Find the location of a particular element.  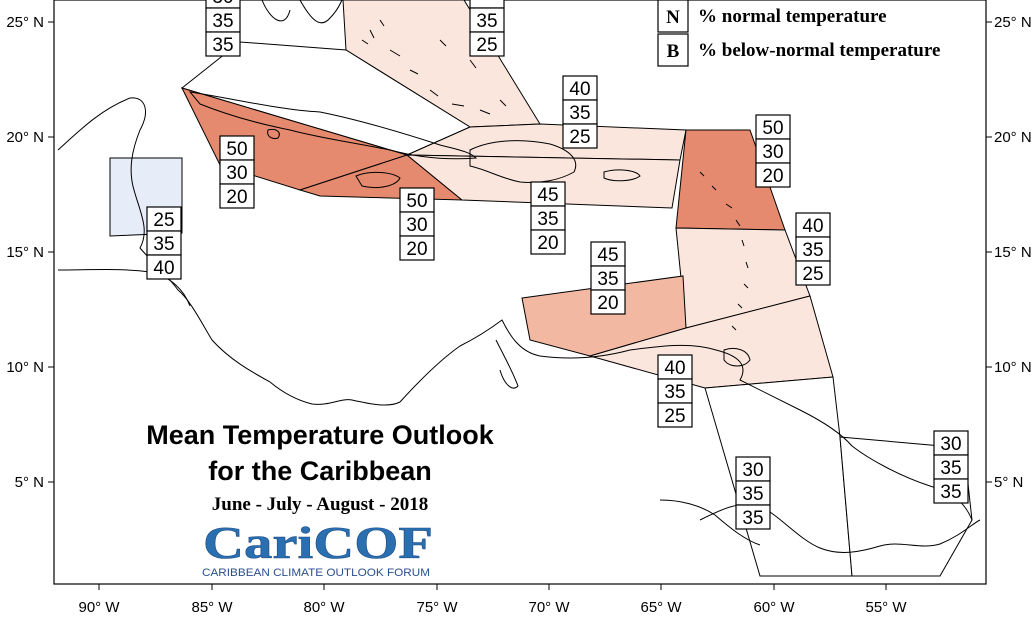

title-period: June - July - August - 2018 is located at coordinates (320, 504).